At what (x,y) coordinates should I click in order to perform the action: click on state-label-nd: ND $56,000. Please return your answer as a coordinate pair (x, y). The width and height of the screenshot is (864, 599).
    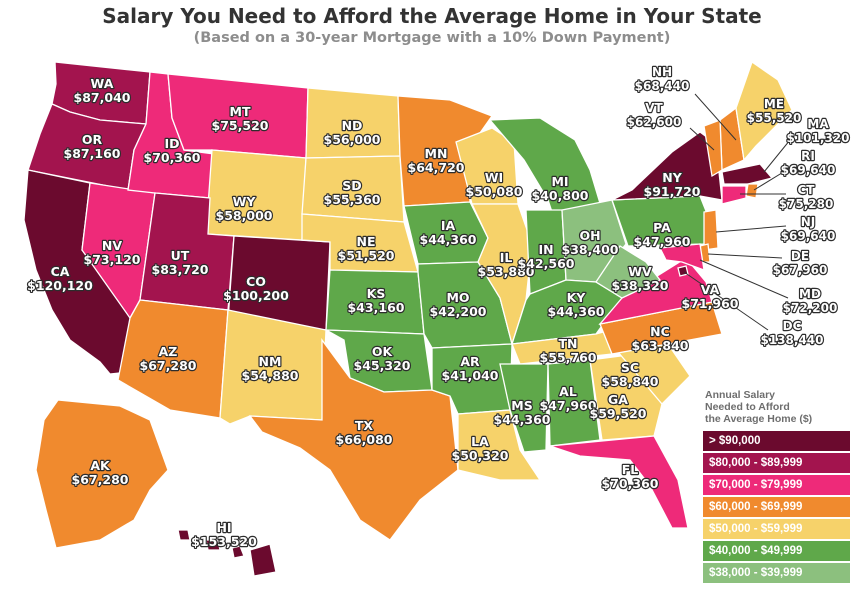
    Looking at the image, I should click on (352, 132).